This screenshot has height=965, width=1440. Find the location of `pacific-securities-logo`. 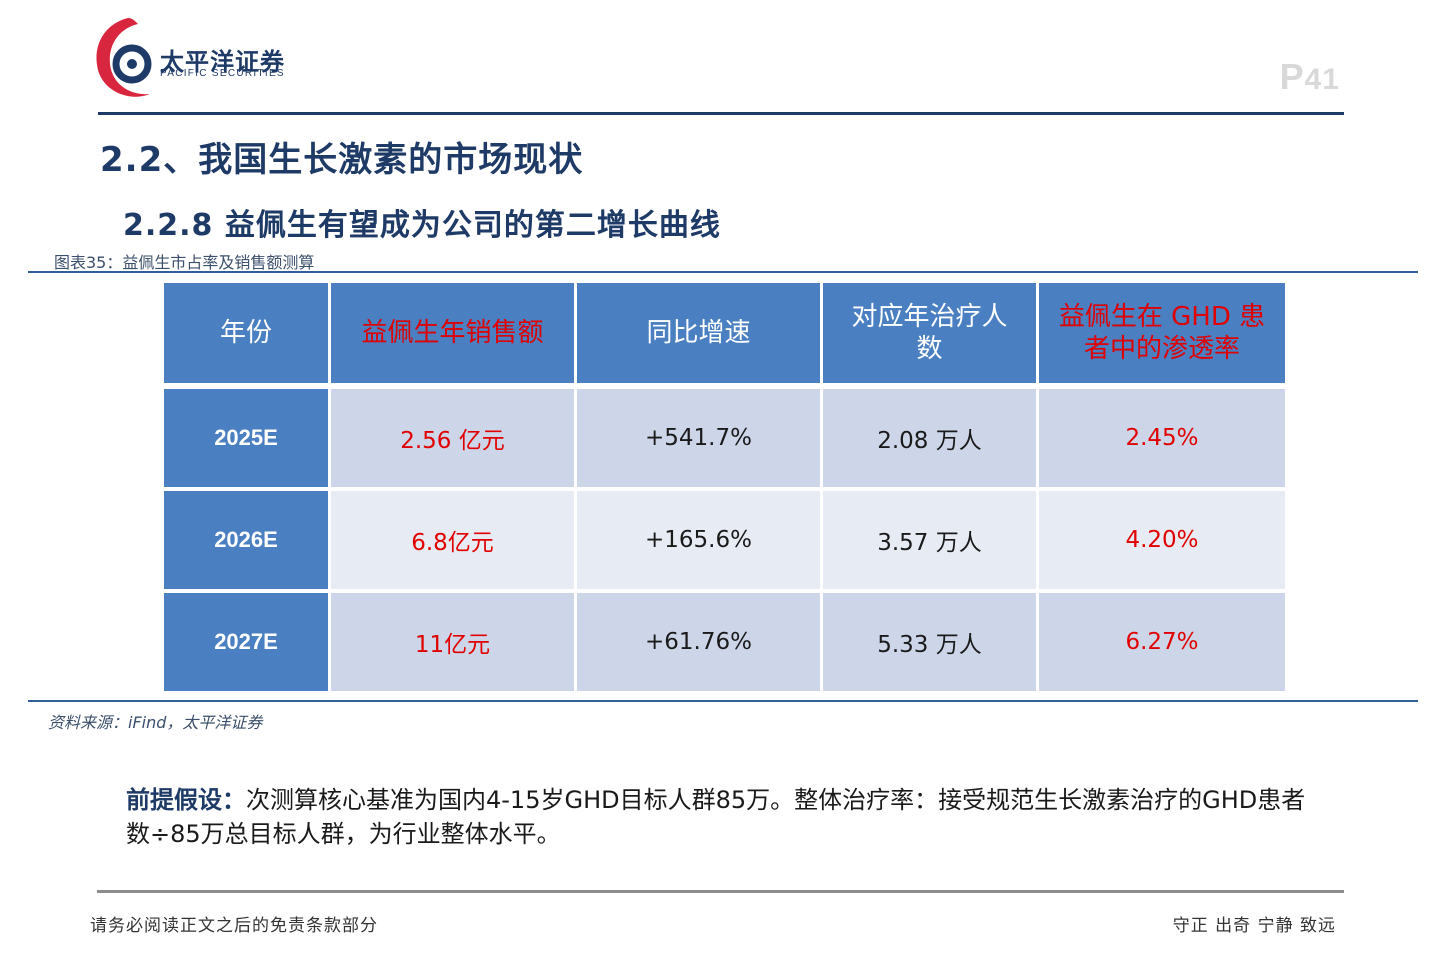

pacific-securities-logo is located at coordinates (124, 57).